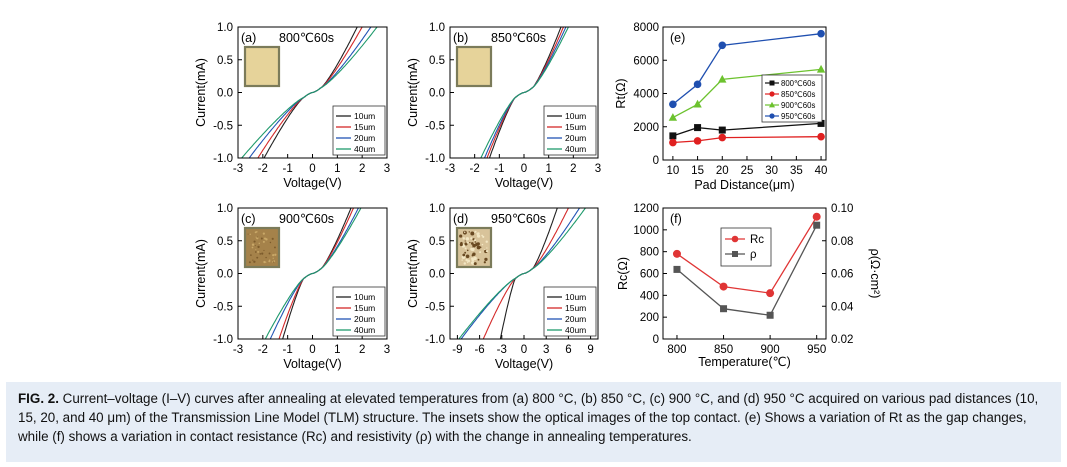  I want to click on x-axis-label-e: Pad Distance(μm), so click(744, 185).